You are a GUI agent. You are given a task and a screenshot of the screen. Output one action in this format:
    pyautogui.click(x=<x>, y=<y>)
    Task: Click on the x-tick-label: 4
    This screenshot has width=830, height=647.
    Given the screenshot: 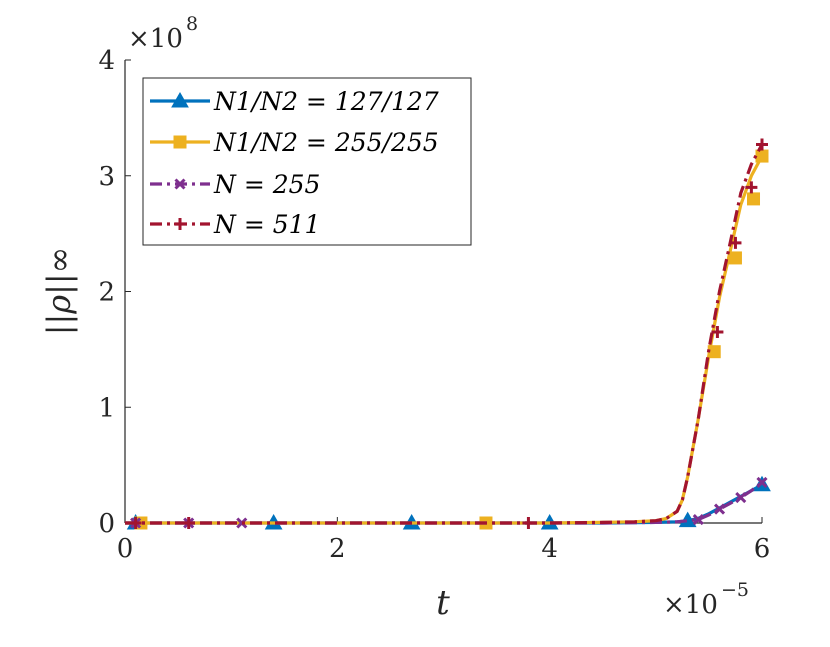 What is the action you would take?
    pyautogui.click(x=549, y=549)
    